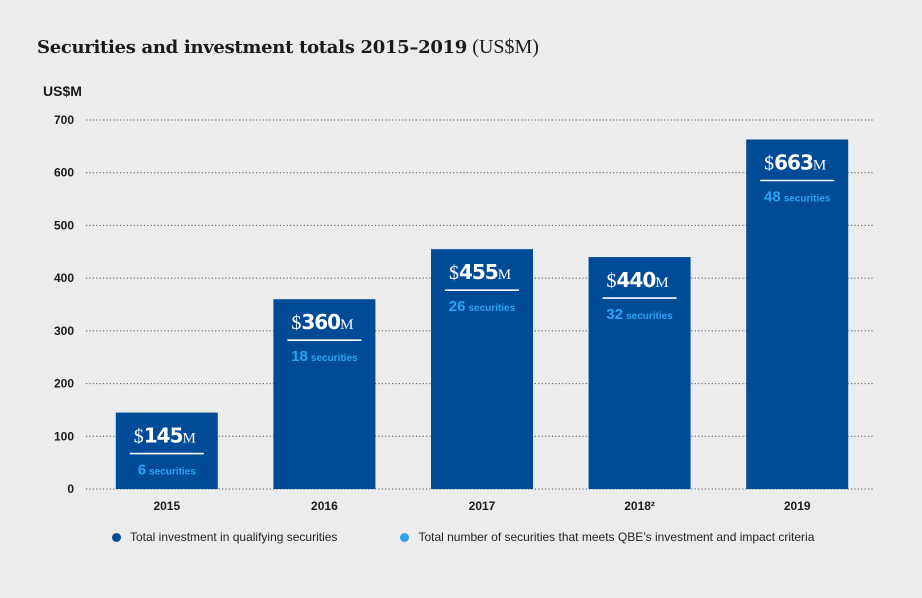 The width and height of the screenshot is (922, 598). What do you see at coordinates (638, 280) in the screenshot?
I see `bar-value-label: $440M` at bounding box center [638, 280].